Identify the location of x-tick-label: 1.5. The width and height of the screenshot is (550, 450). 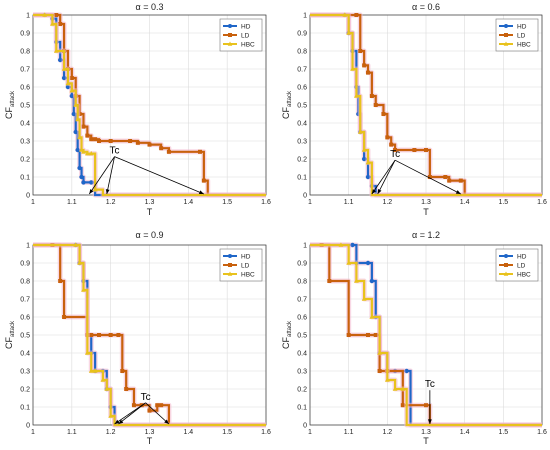
(503, 202).